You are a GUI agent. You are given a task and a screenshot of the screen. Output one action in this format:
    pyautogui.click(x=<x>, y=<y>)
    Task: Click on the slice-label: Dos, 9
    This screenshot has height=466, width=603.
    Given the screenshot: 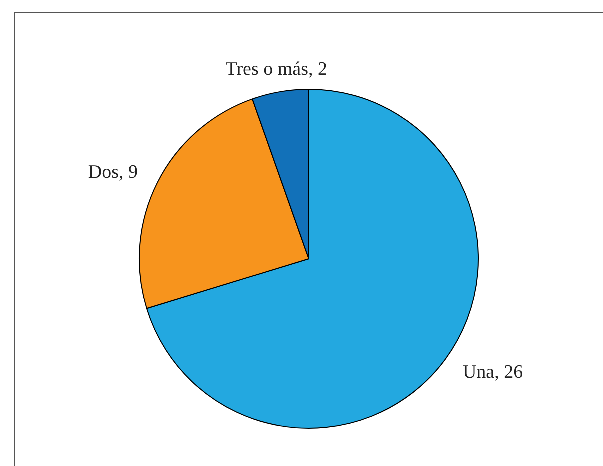 What is the action you would take?
    pyautogui.click(x=113, y=172)
    